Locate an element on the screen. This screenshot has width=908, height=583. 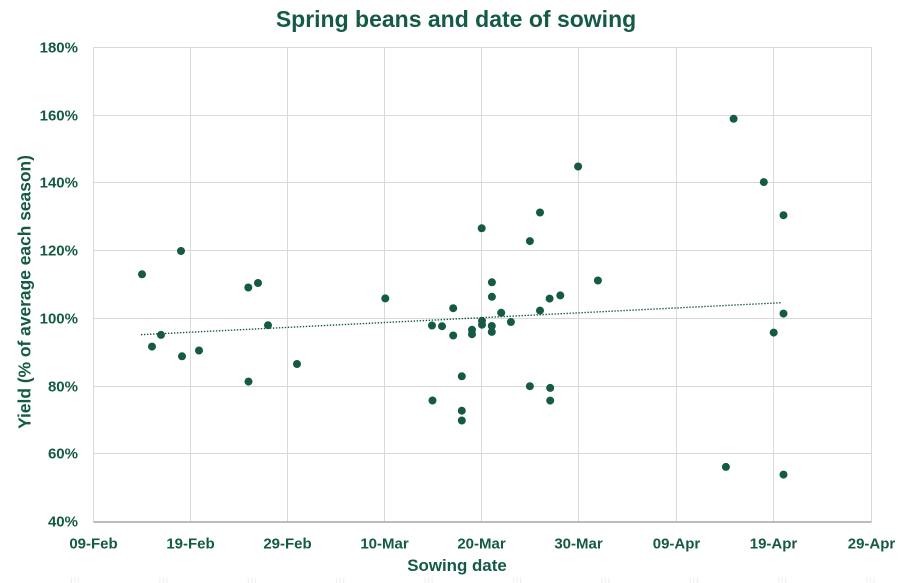
svg-text:Yield (% of average each seaso: Yield (% of average each season) is located at coordinates (25, 292).